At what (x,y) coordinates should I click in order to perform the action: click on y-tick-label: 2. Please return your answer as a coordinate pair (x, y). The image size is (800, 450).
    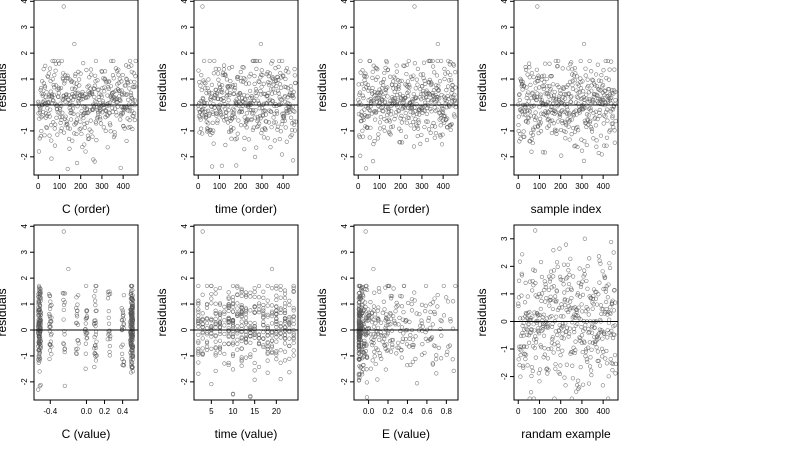
    Looking at the image, I should click on (344, 277).